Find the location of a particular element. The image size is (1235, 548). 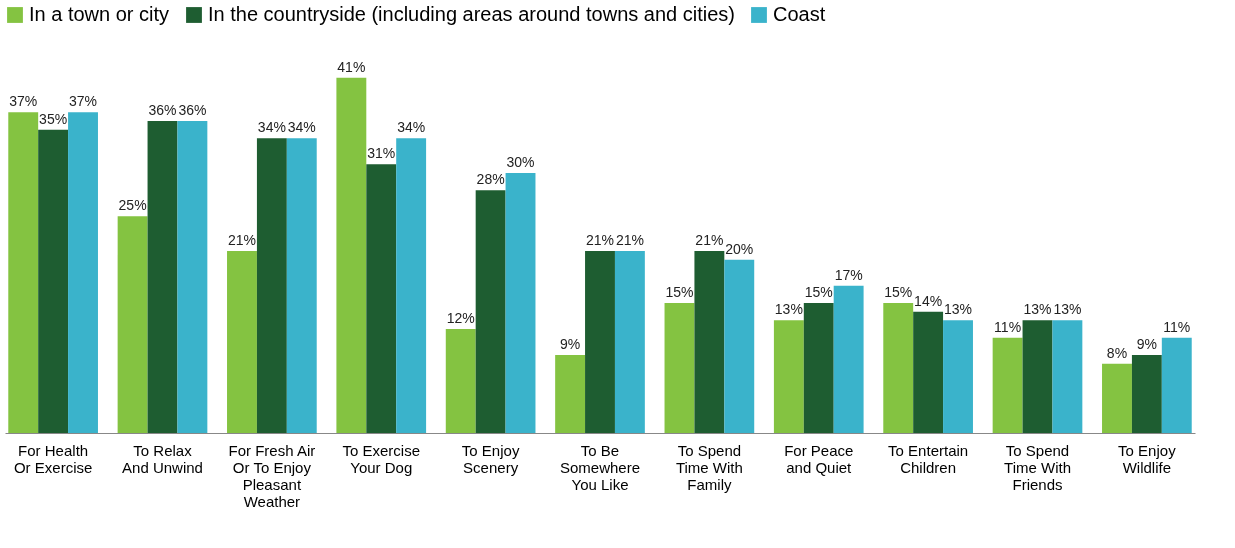

data-label: 14% is located at coordinates (928, 300).